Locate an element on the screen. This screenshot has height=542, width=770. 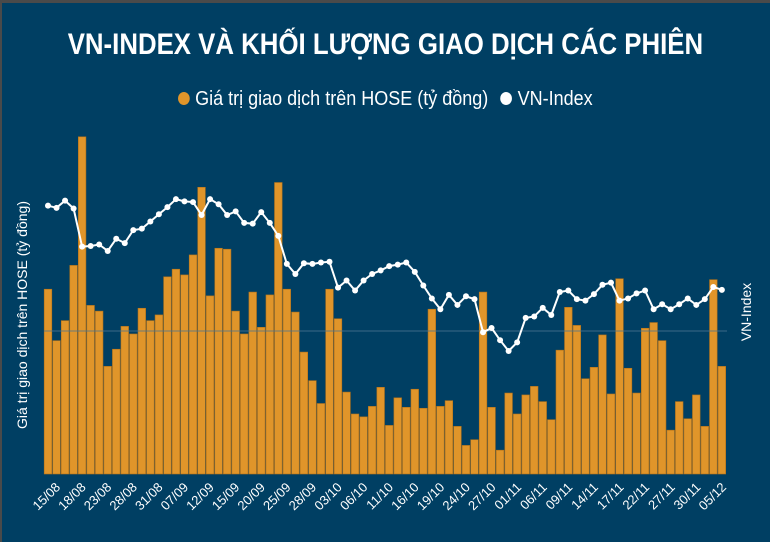
x-tick-label: 15/09 is located at coordinates (226, 497).